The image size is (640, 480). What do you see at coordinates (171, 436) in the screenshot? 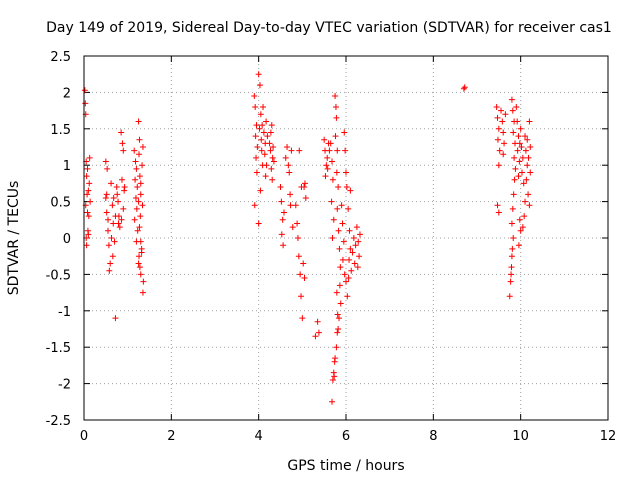
I see `x-tick-label: 2` at bounding box center [171, 436].